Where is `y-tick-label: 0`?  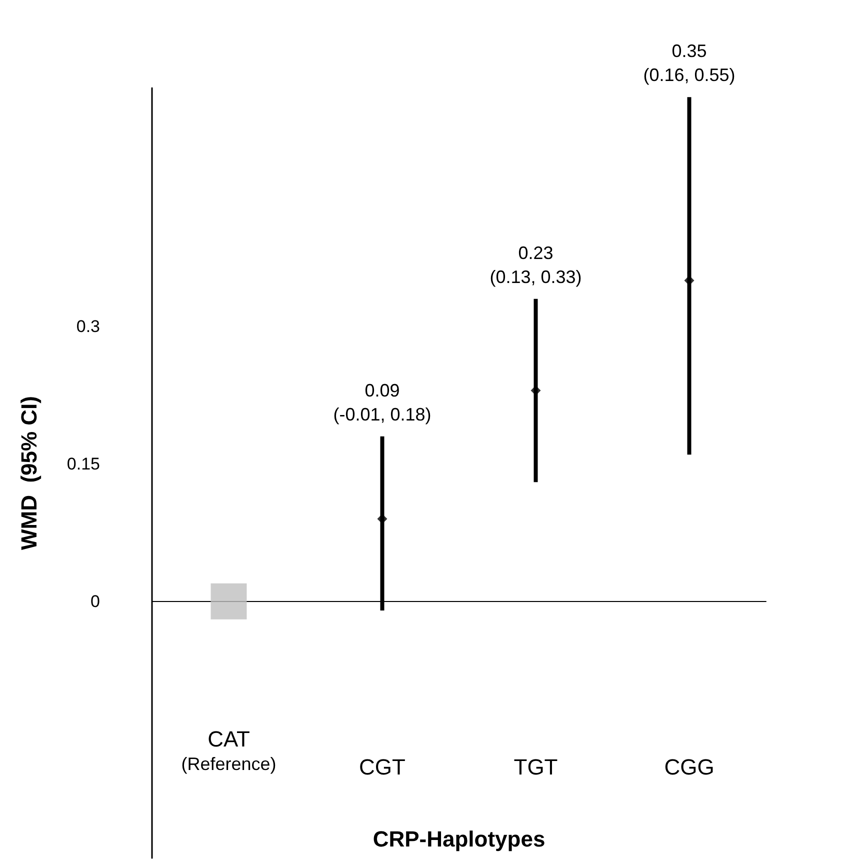 y-tick-label: 0 is located at coordinates (95, 601).